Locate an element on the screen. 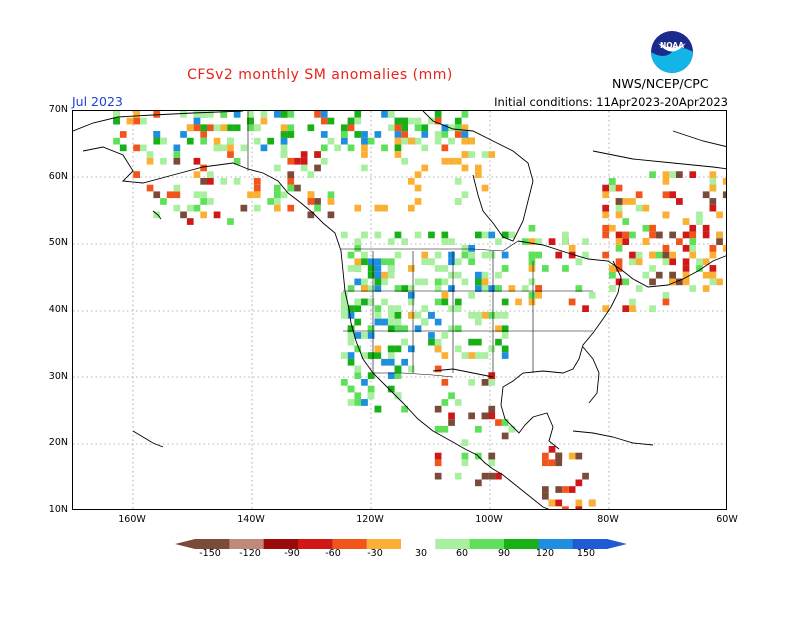 The height and width of the screenshot is (618, 800). lat-label: 20N is located at coordinates (58, 442).